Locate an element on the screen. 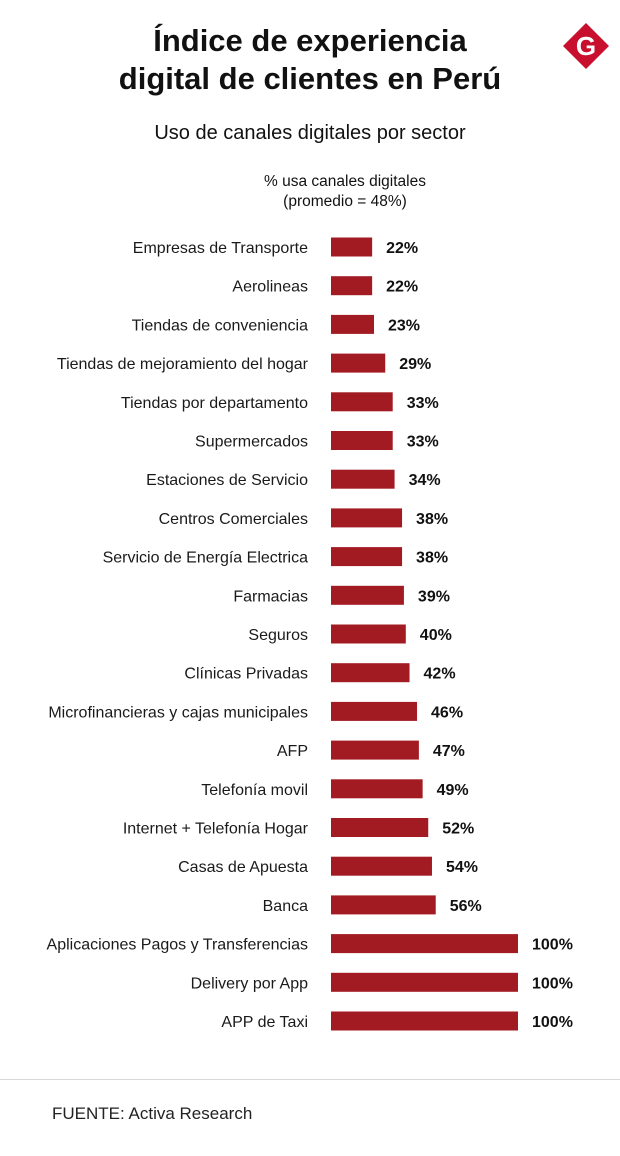 This screenshot has width=620, height=1156. value-label: 29% is located at coordinates (415, 364).